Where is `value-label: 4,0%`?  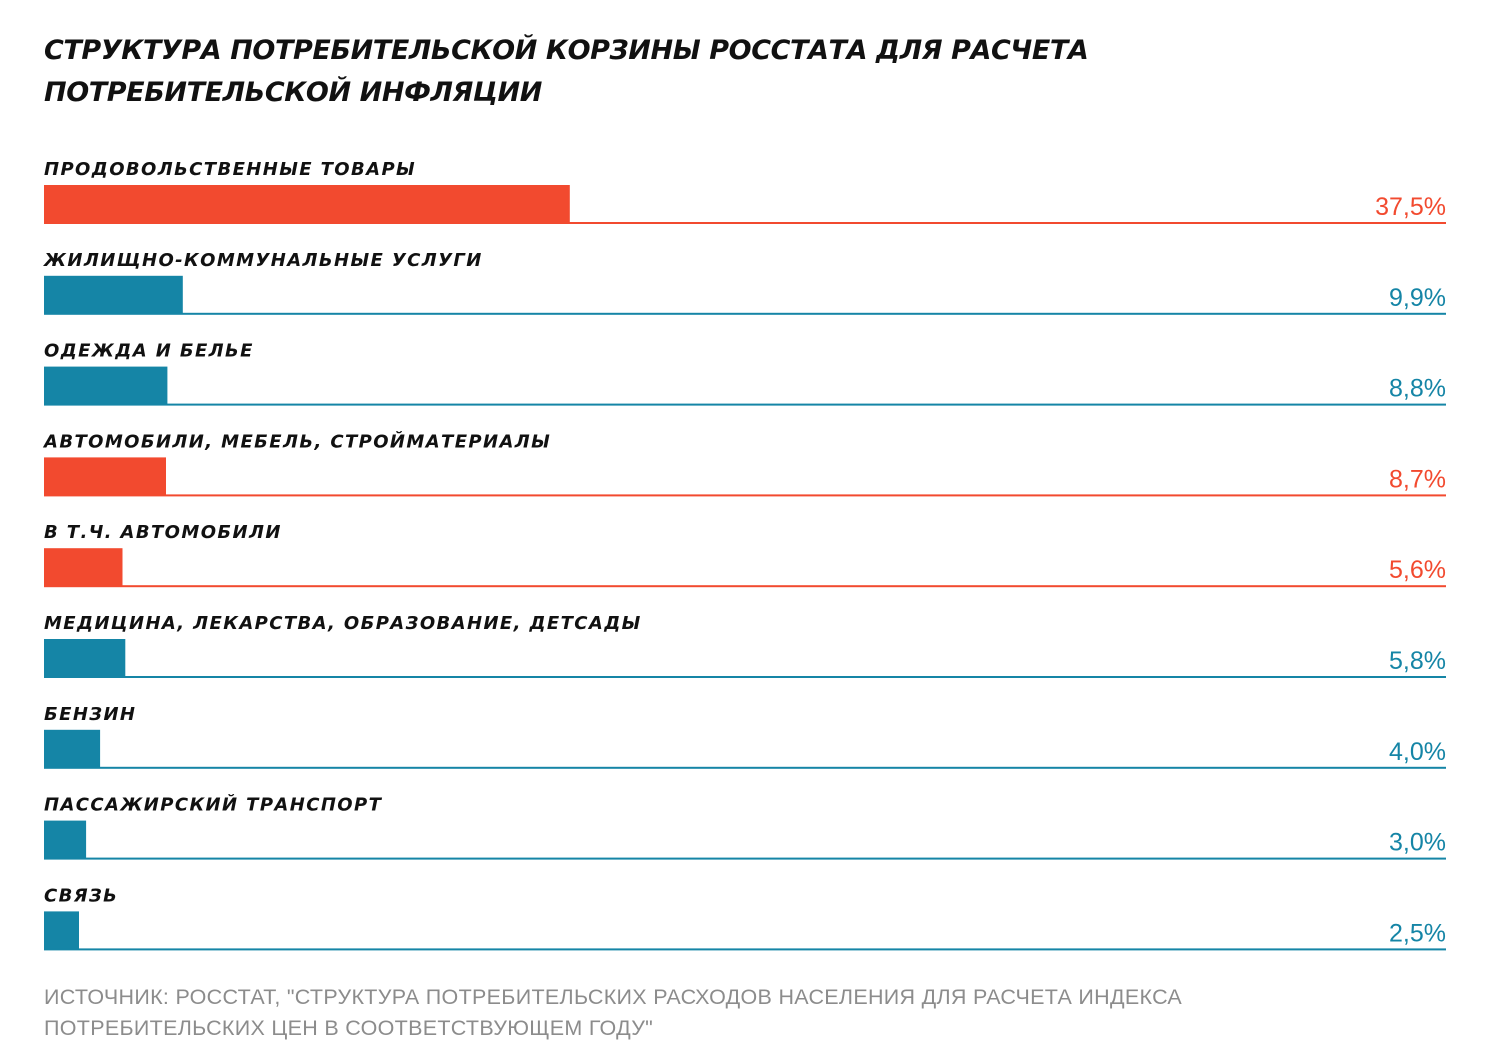 value-label: 4,0% is located at coordinates (1417, 752).